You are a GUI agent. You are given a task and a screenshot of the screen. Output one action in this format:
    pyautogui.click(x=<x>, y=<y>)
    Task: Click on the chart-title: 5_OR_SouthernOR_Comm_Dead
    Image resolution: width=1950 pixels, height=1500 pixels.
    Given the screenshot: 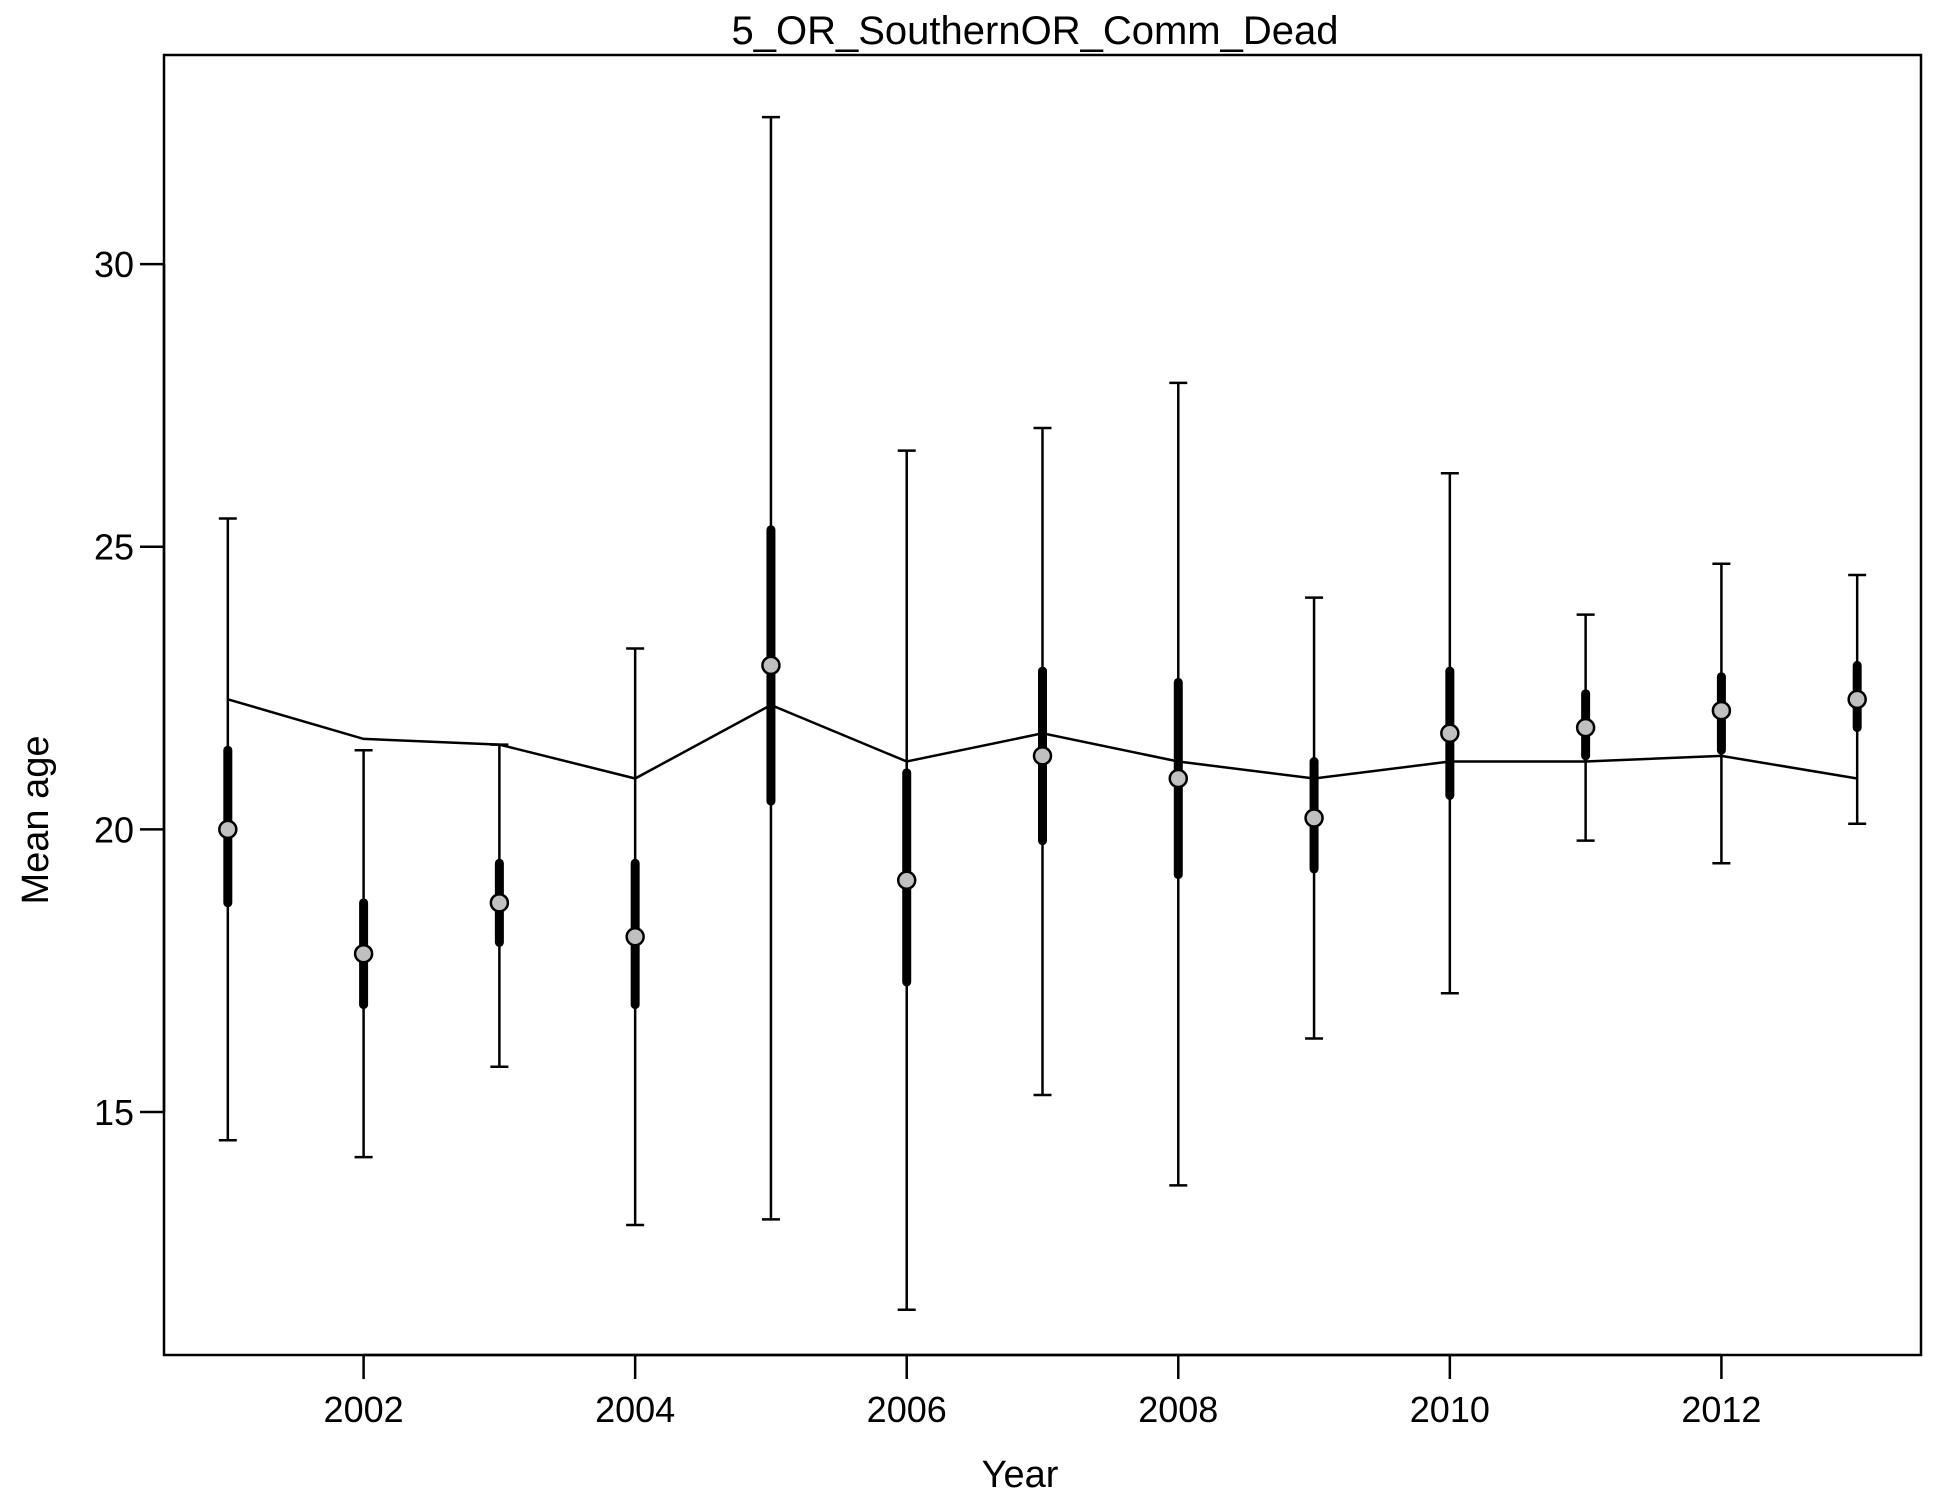 What is the action you would take?
    pyautogui.click(x=1035, y=31)
    